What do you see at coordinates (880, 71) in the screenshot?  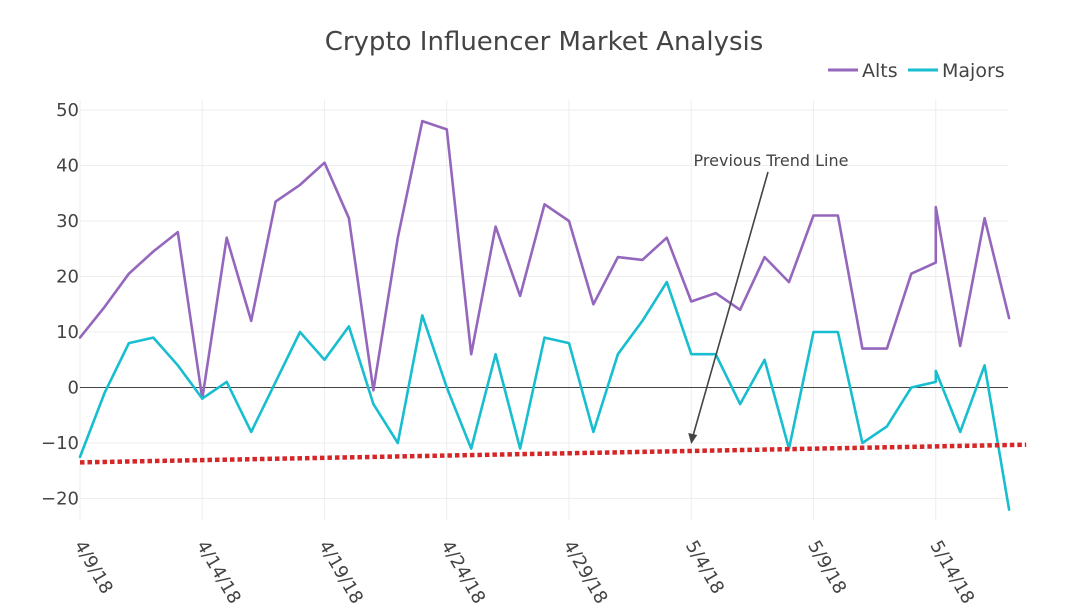 I see `legend-label-alts: Alts` at bounding box center [880, 71].